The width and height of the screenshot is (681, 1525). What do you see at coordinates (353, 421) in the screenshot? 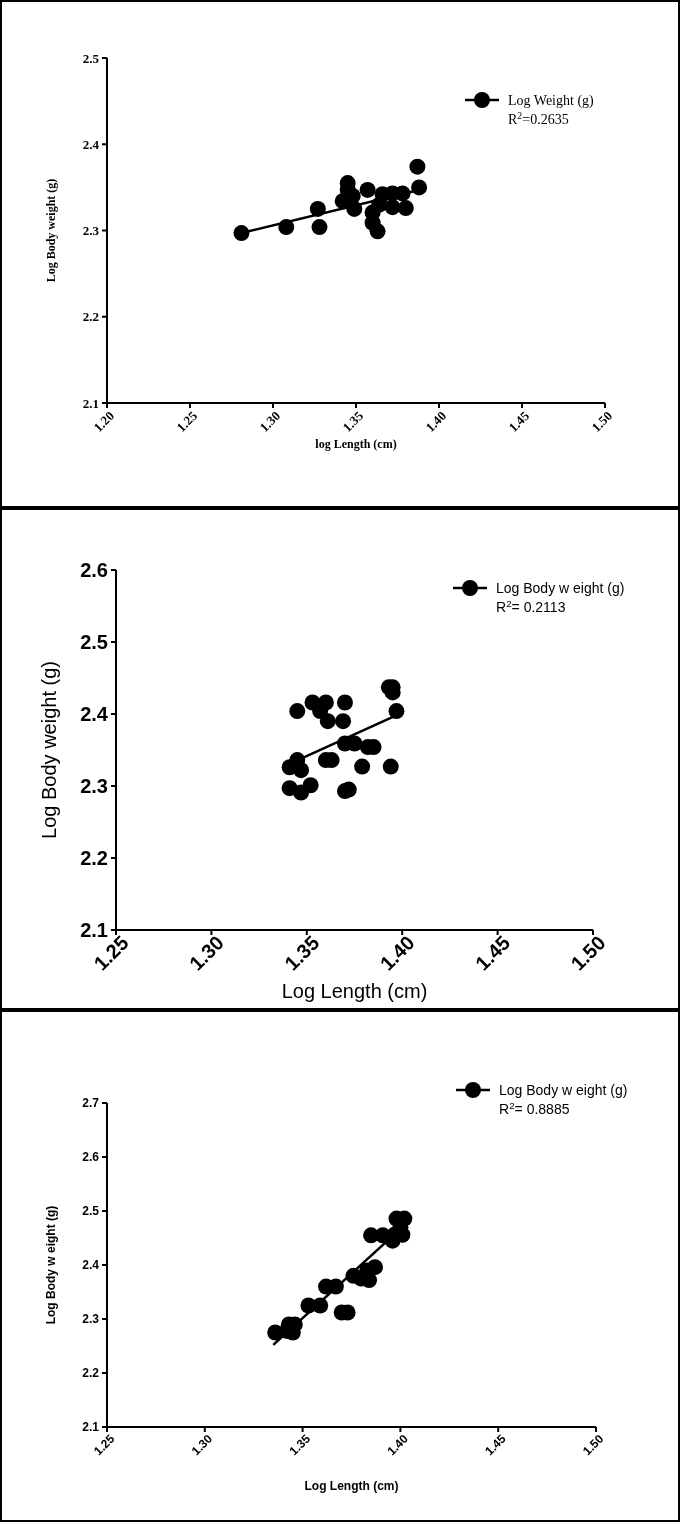
I see `x-tick-label: 1.35` at bounding box center [353, 421].